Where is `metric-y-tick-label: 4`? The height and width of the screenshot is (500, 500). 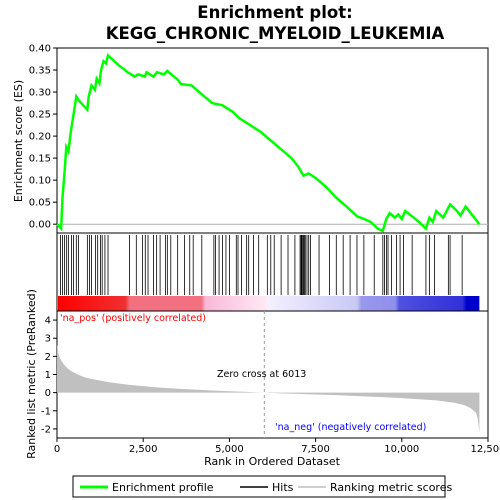 metric-y-tick-label: 4 is located at coordinates (48, 321).